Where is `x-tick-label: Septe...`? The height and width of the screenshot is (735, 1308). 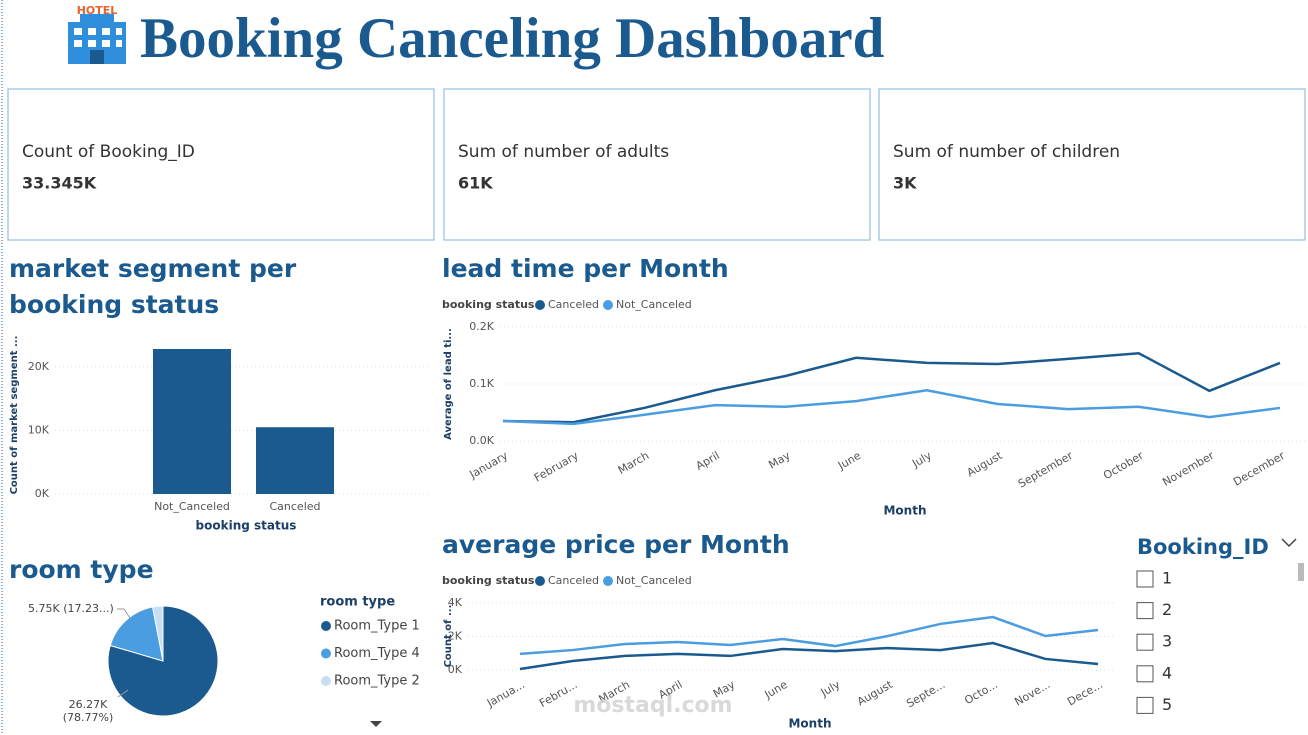
x-tick-label: Septe... is located at coordinates (925, 694).